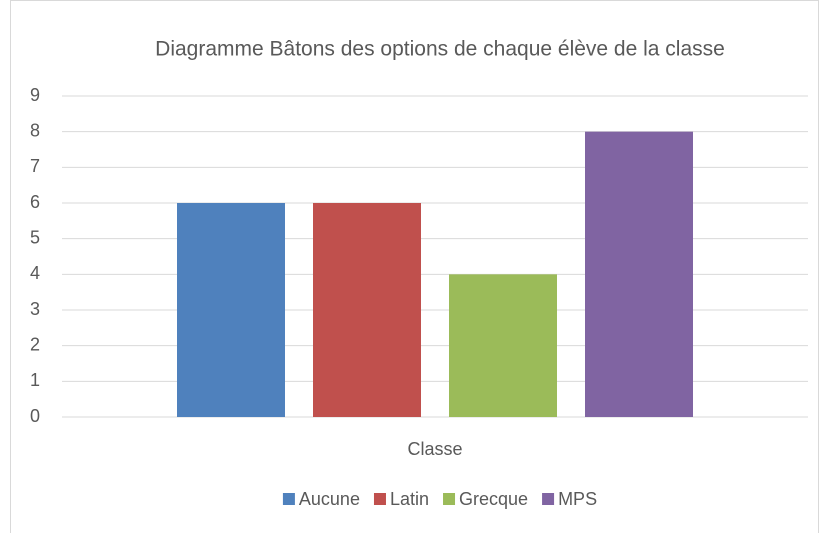  I want to click on y-tick-label: 4, so click(35, 273).